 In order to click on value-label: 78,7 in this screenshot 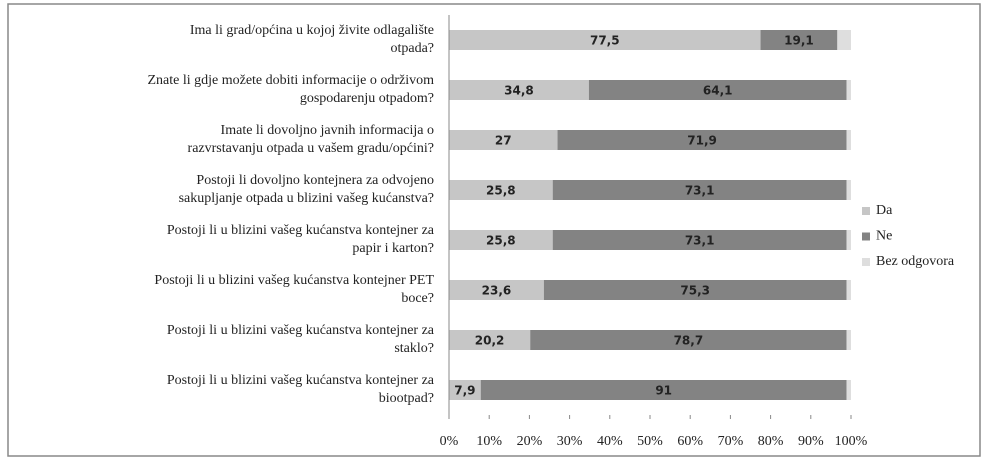, I will do `click(689, 341)`.